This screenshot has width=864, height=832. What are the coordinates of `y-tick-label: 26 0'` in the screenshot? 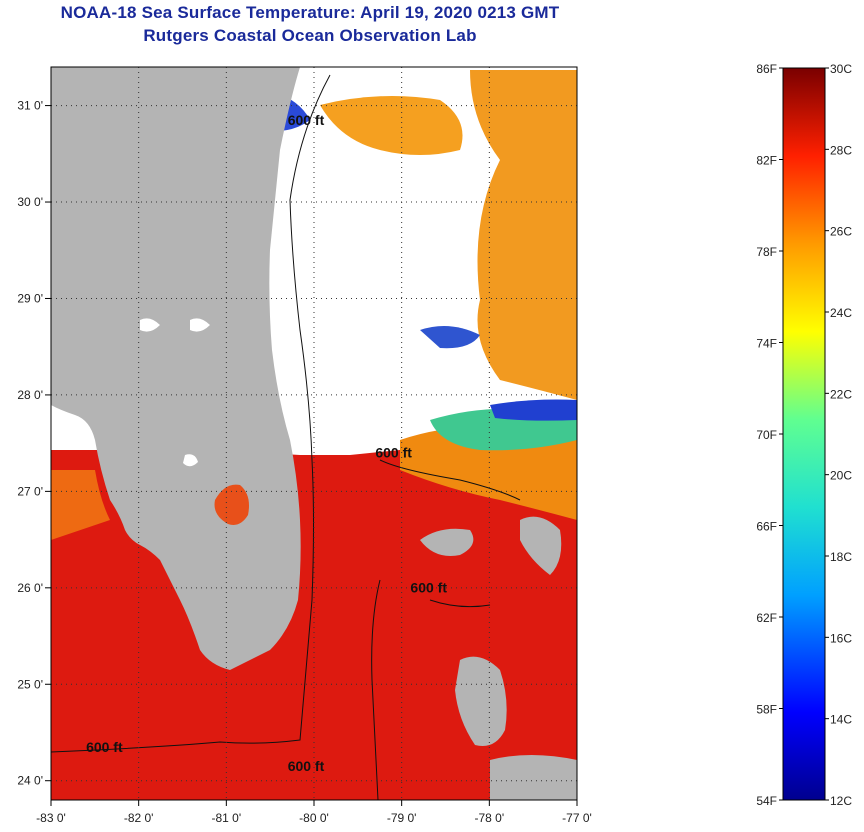 It's located at (30, 588).